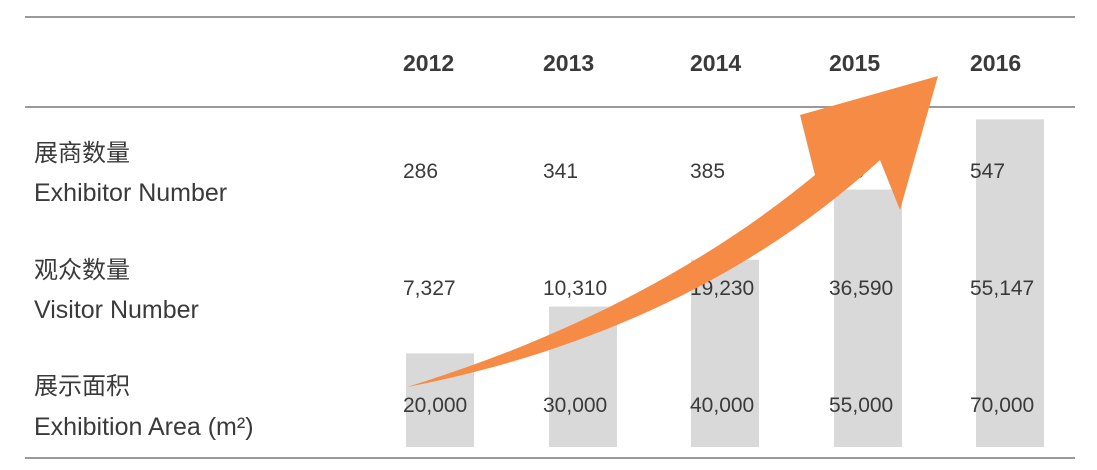 The image size is (1097, 470). I want to click on cell-exhibitor-2016: 547, so click(988, 171).